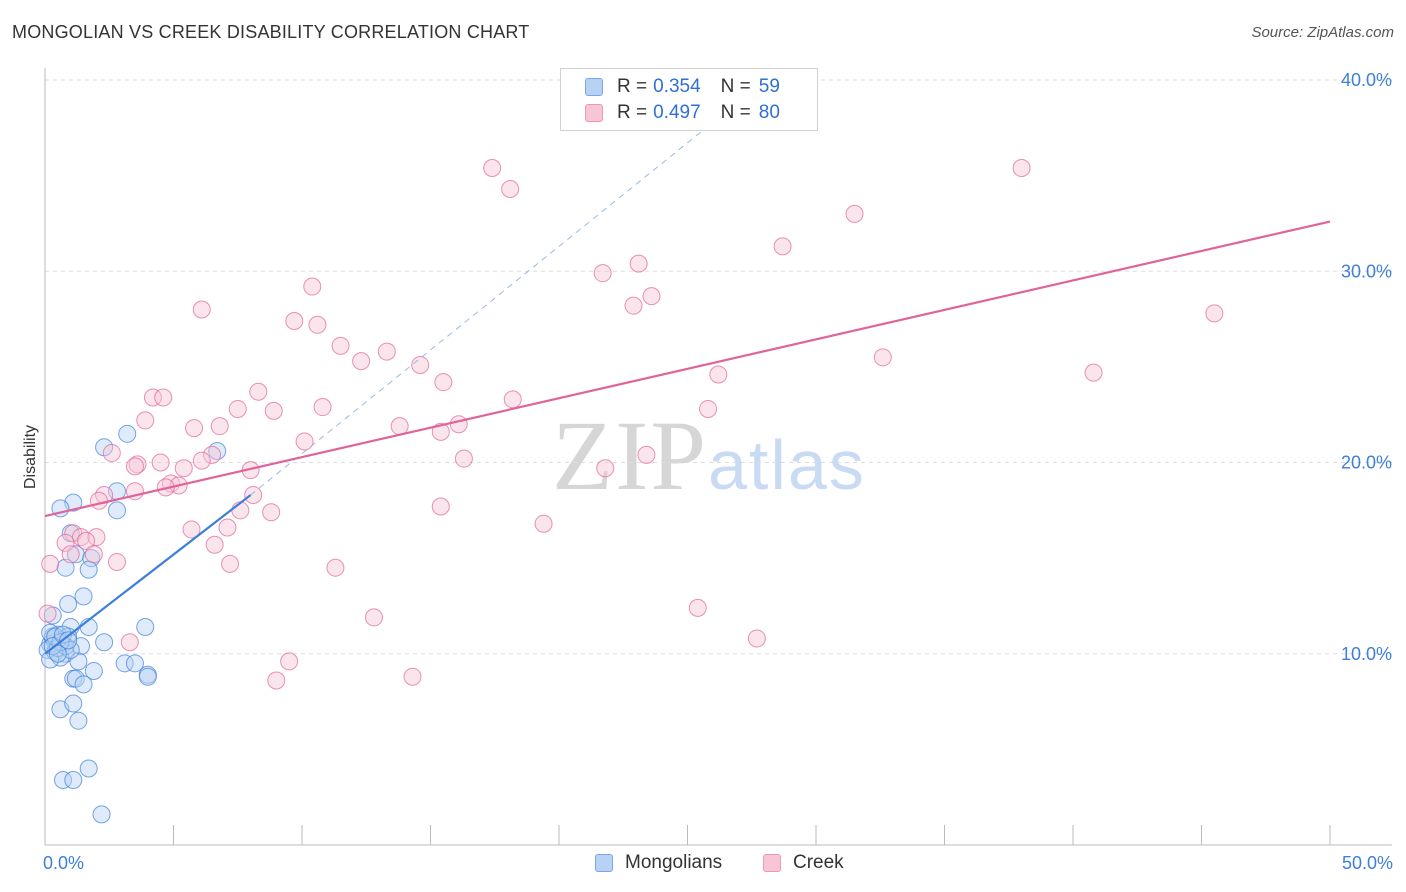  What do you see at coordinates (818, 862) in the screenshot?
I see `bottom-legend-label: Creek` at bounding box center [818, 862].